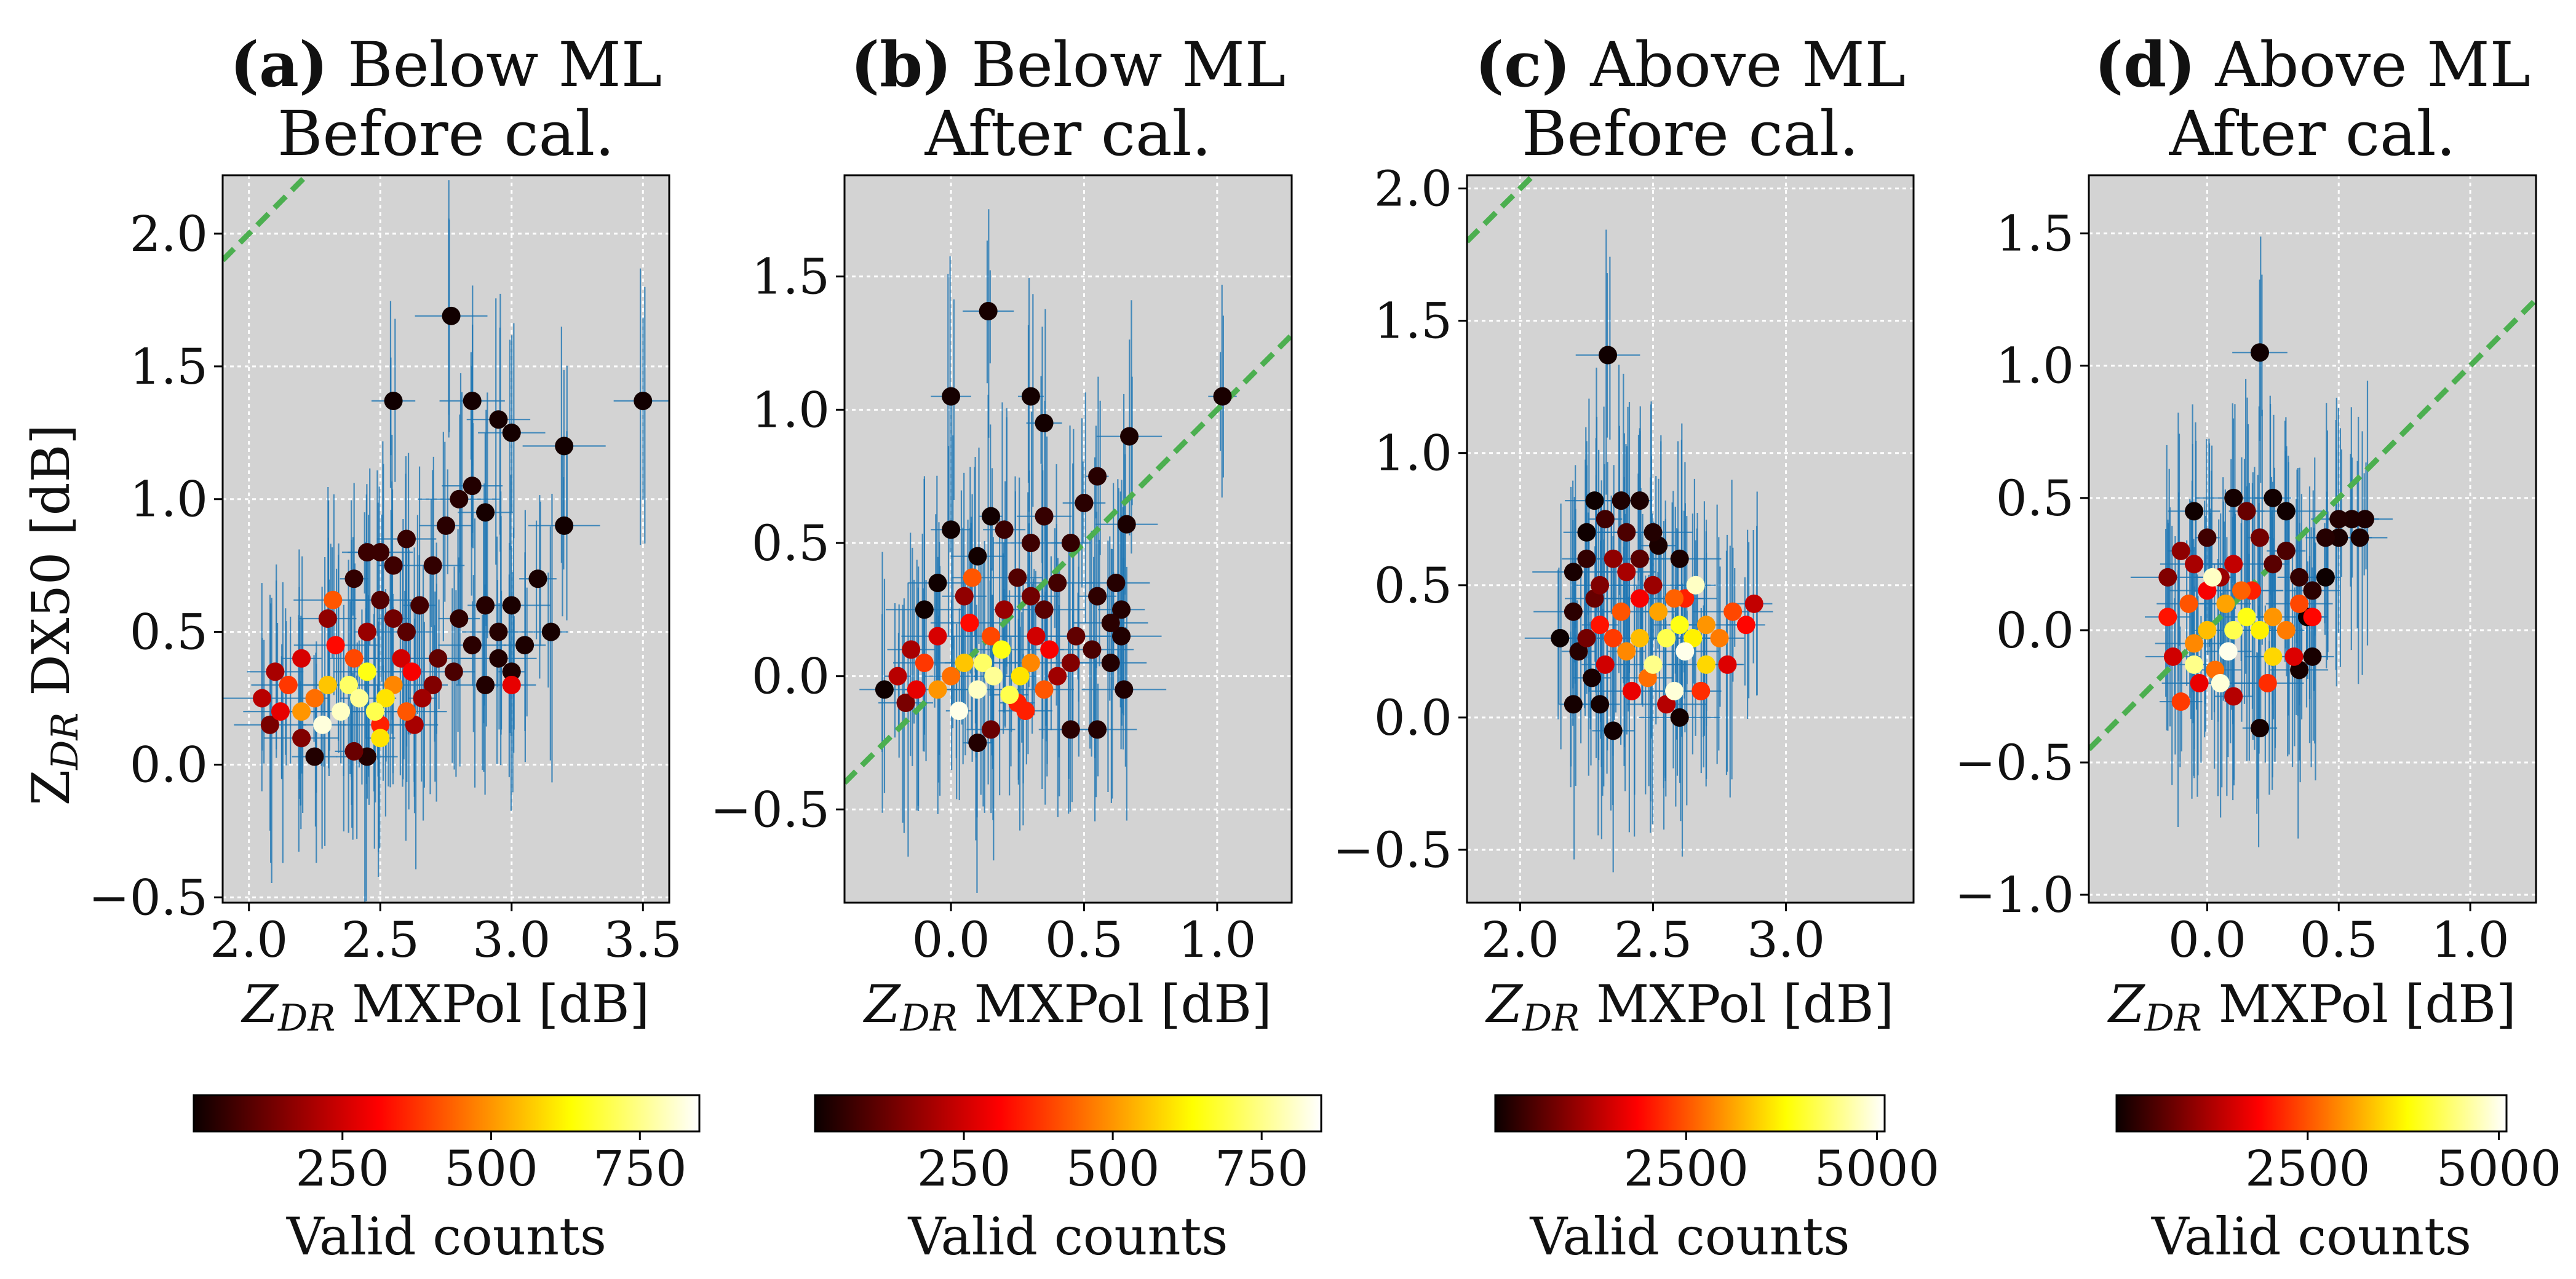 The height and width of the screenshot is (1279, 2576). What do you see at coordinates (1068, 64) in the screenshot?
I see `panel-title-line1: (b) Below ML` at bounding box center [1068, 64].